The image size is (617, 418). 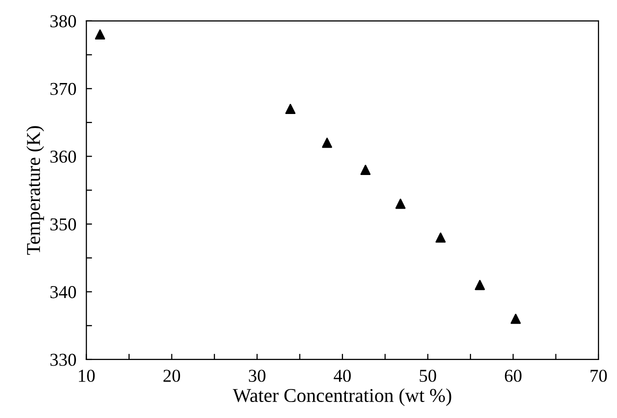 I want to click on x-axis-title: Water Concentration (wt %), so click(x=342, y=397).